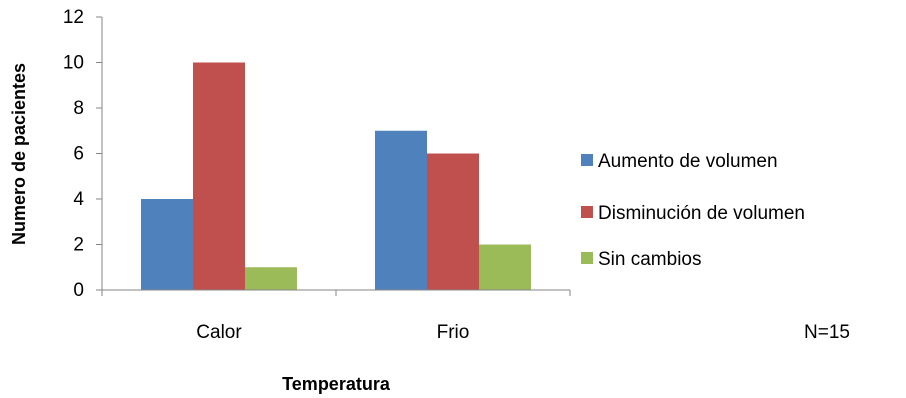  Describe the element at coordinates (78, 199) in the screenshot. I see `y-tick-label: 4` at that location.